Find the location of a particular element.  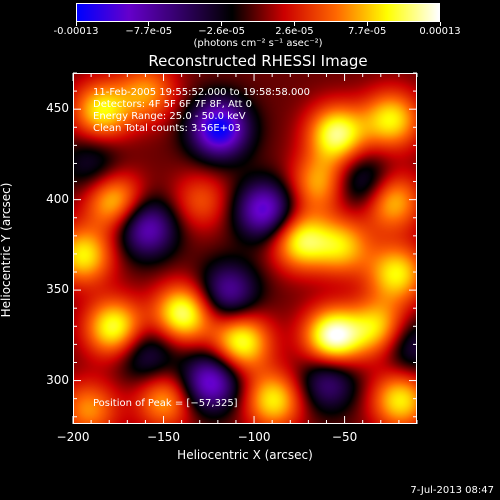

annotation-clean-counts: Clean Total counts: 3.56E+03 is located at coordinates (167, 128).